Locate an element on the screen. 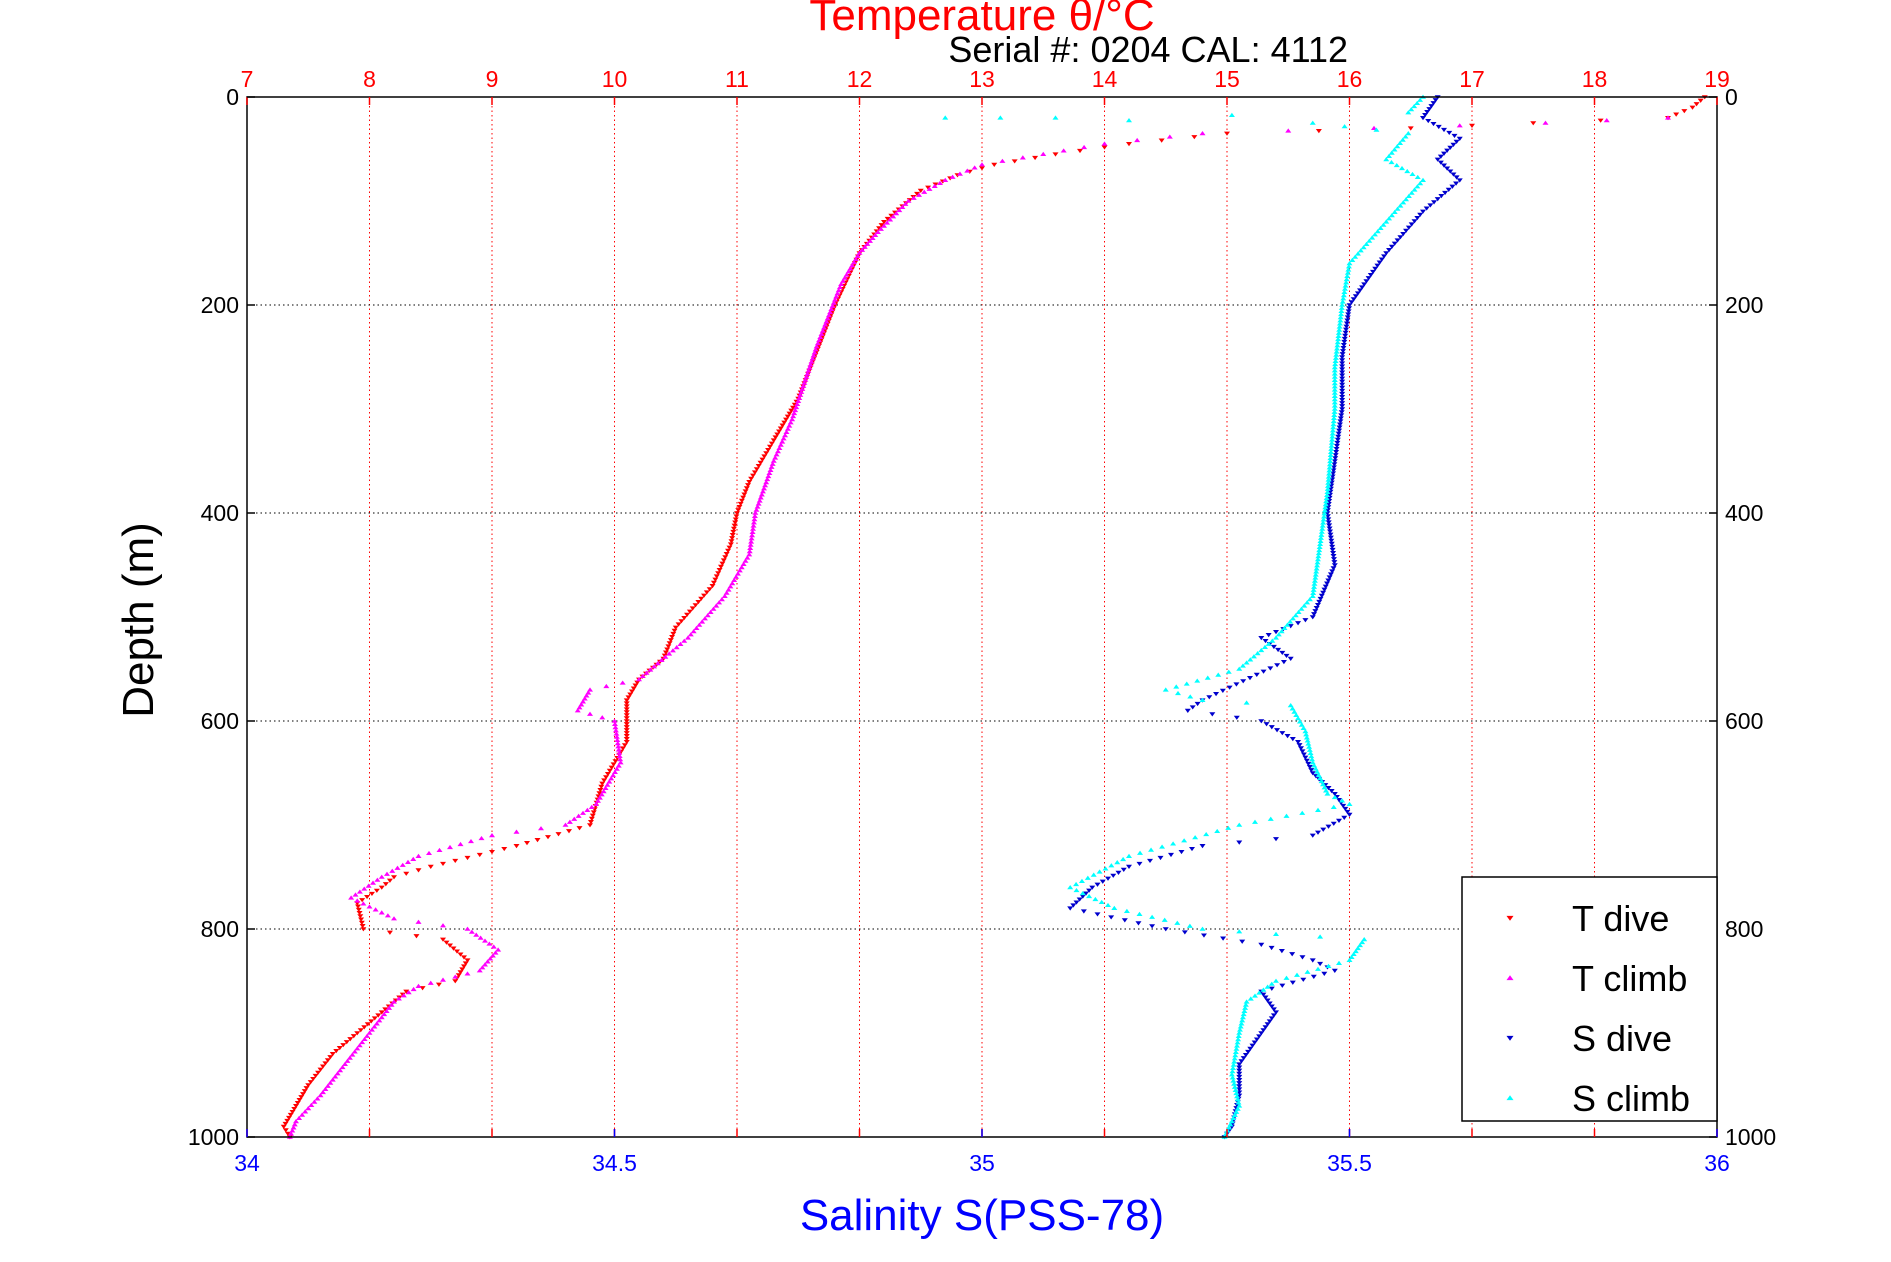 The width and height of the screenshot is (1891, 1262). temperature-tick-label: 12 is located at coordinates (860, 79).